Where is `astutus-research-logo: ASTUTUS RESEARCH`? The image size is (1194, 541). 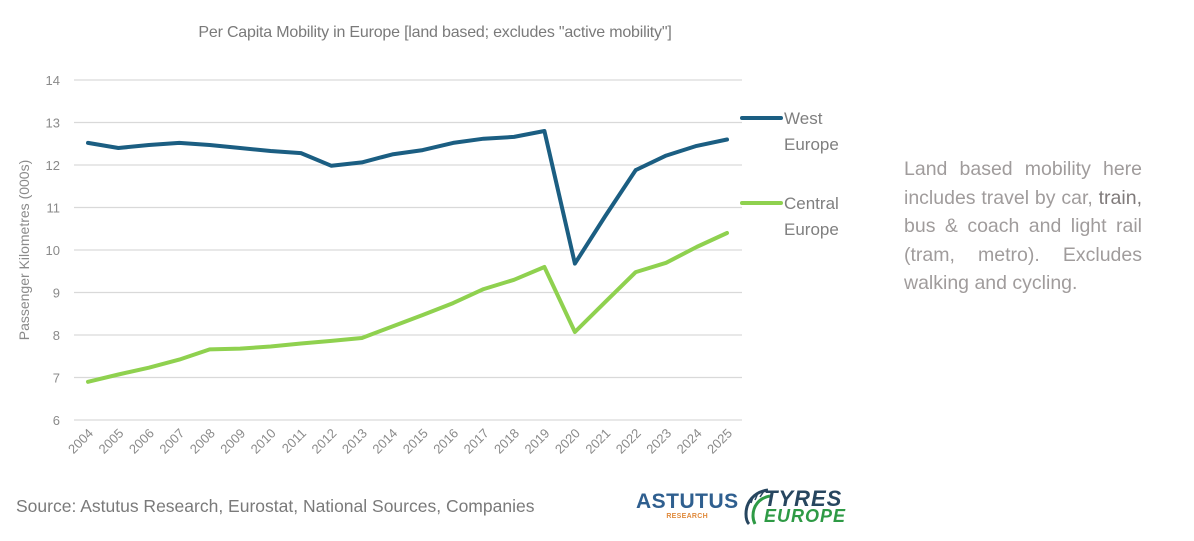
astutus-research-logo: ASTUTUS RESEARCH is located at coordinates (687, 505).